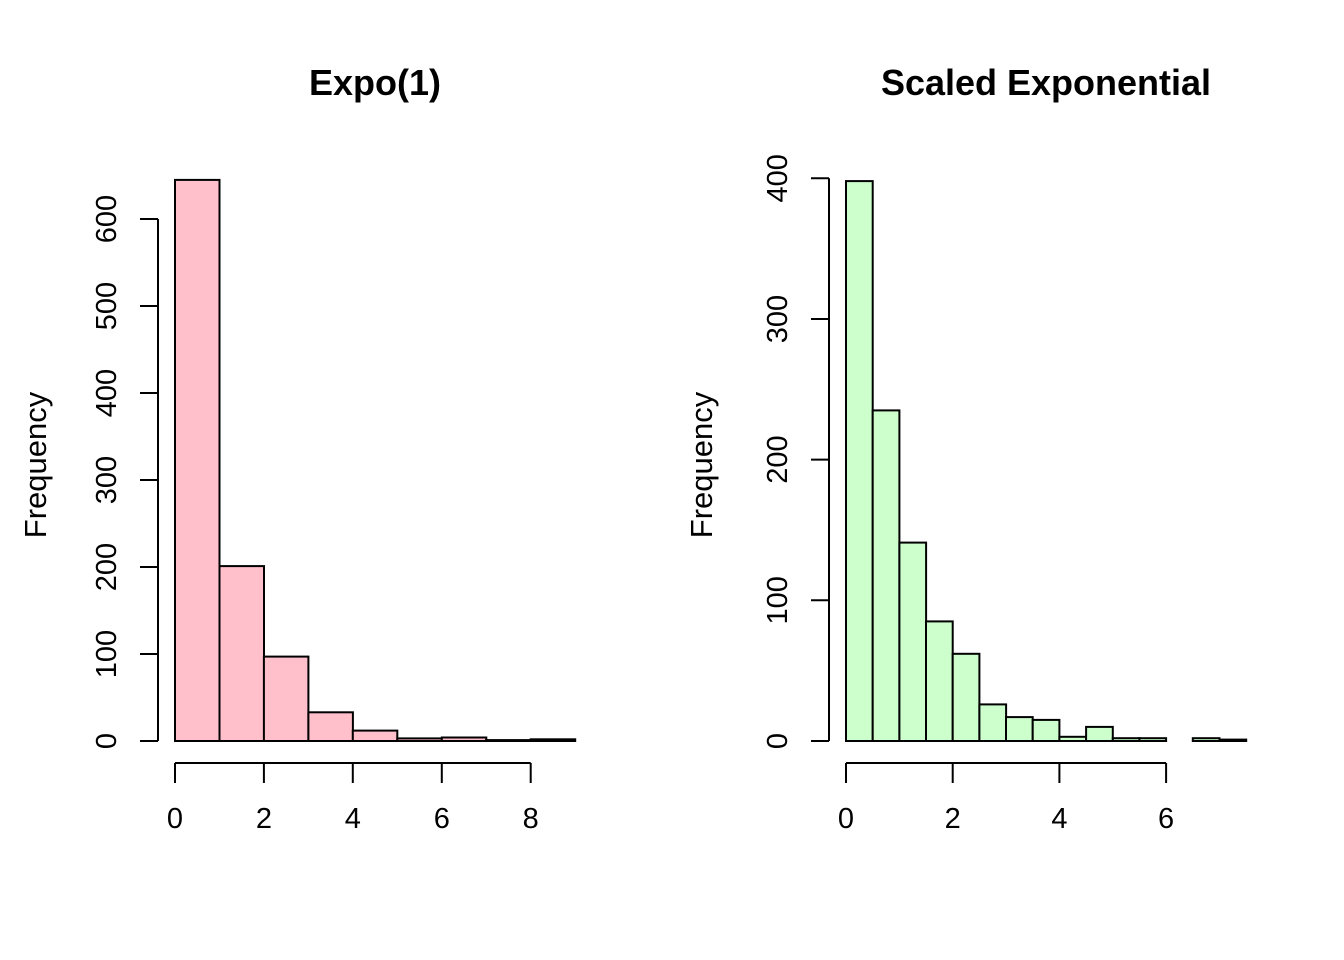 Image resolution: width=1344 pixels, height=960 pixels. I want to click on y-tick-label: 600, so click(107, 219).